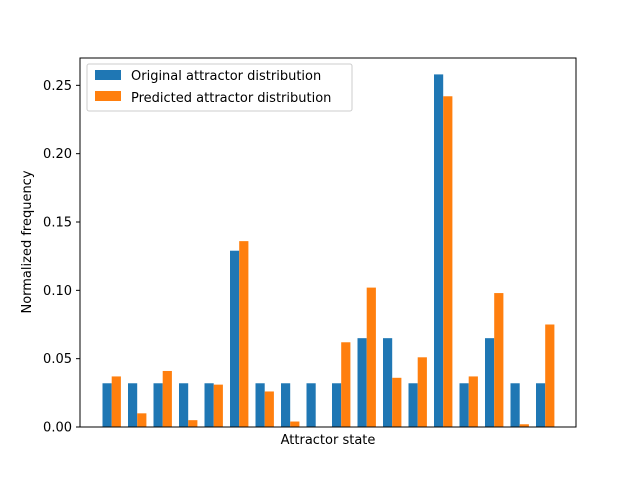 This screenshot has width=640, height=480. What do you see at coordinates (108, 75) in the screenshot?
I see `legend-swatch-original` at bounding box center [108, 75].